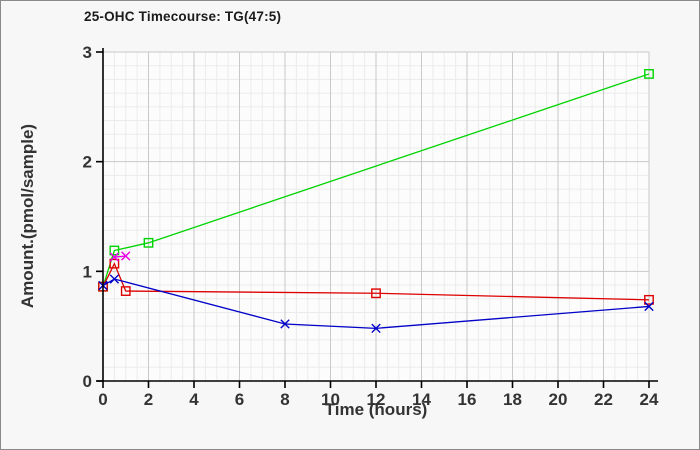 The image size is (700, 450). Describe the element at coordinates (558, 399) in the screenshot. I see `x-tick-label: 20` at that location.